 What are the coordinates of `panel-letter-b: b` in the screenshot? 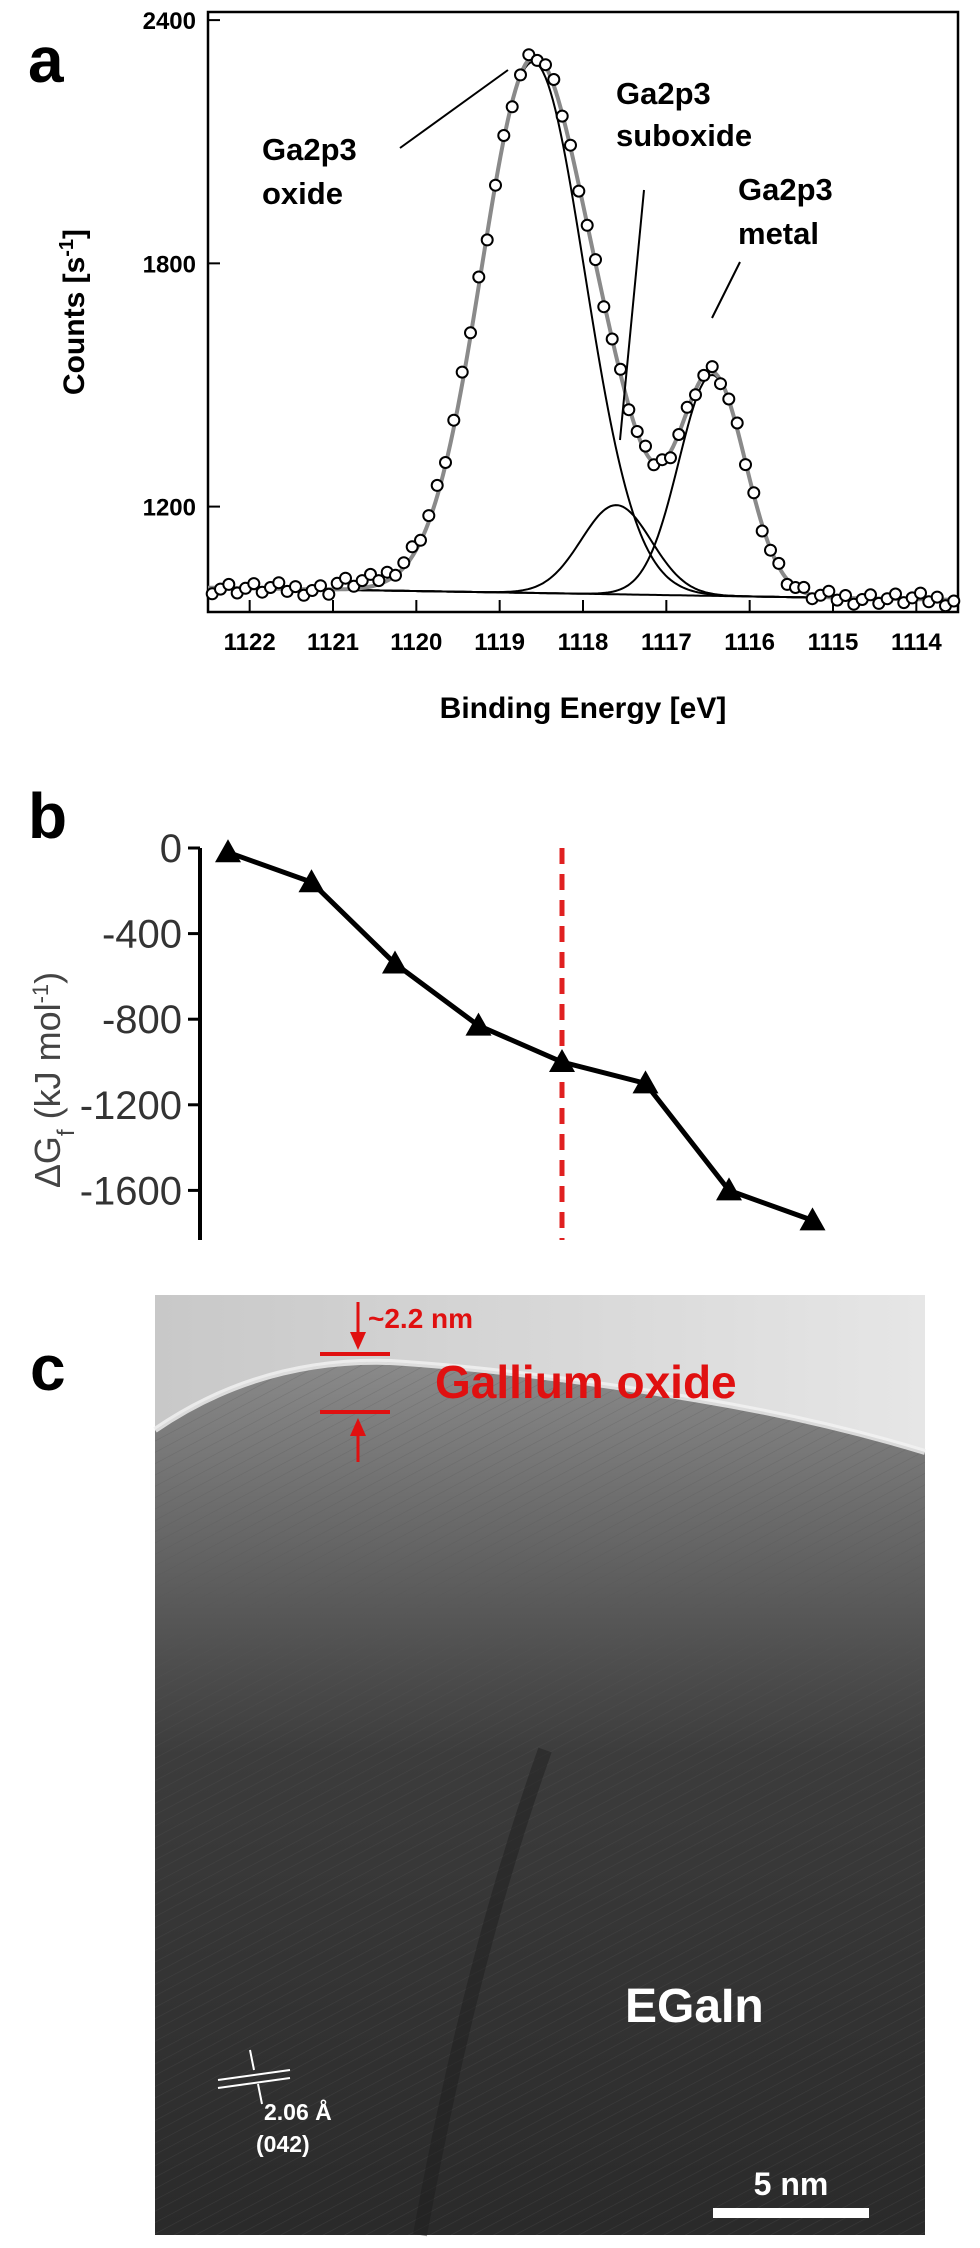 It's located at (47, 816).